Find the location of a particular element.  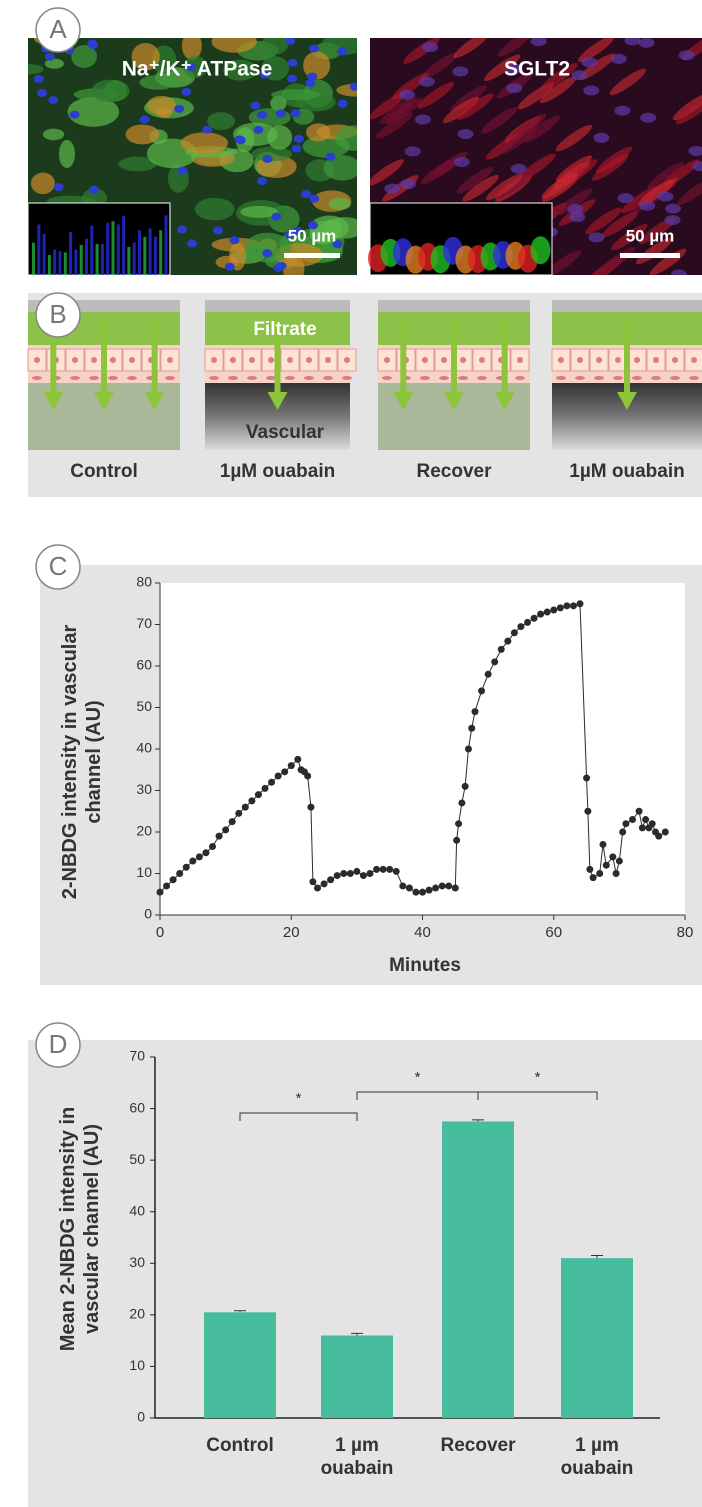

y-tick-label: 0 is located at coordinates (141, 1417).